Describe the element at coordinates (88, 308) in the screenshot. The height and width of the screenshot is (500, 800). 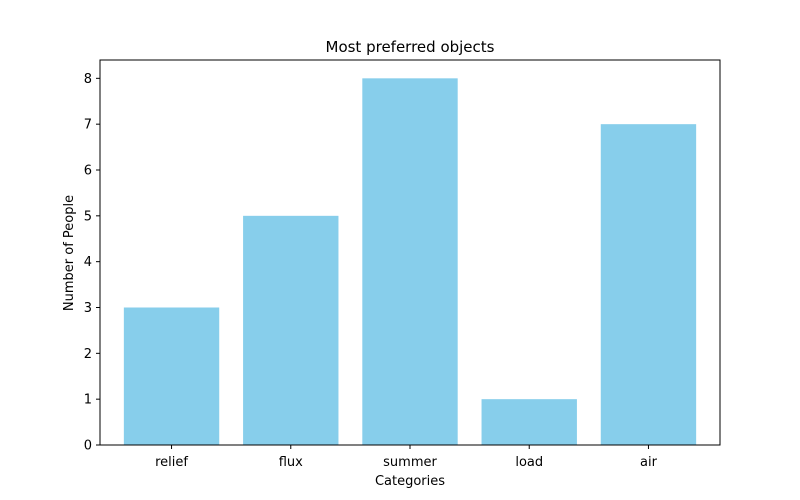
I see `y-tick-label: 3` at that location.